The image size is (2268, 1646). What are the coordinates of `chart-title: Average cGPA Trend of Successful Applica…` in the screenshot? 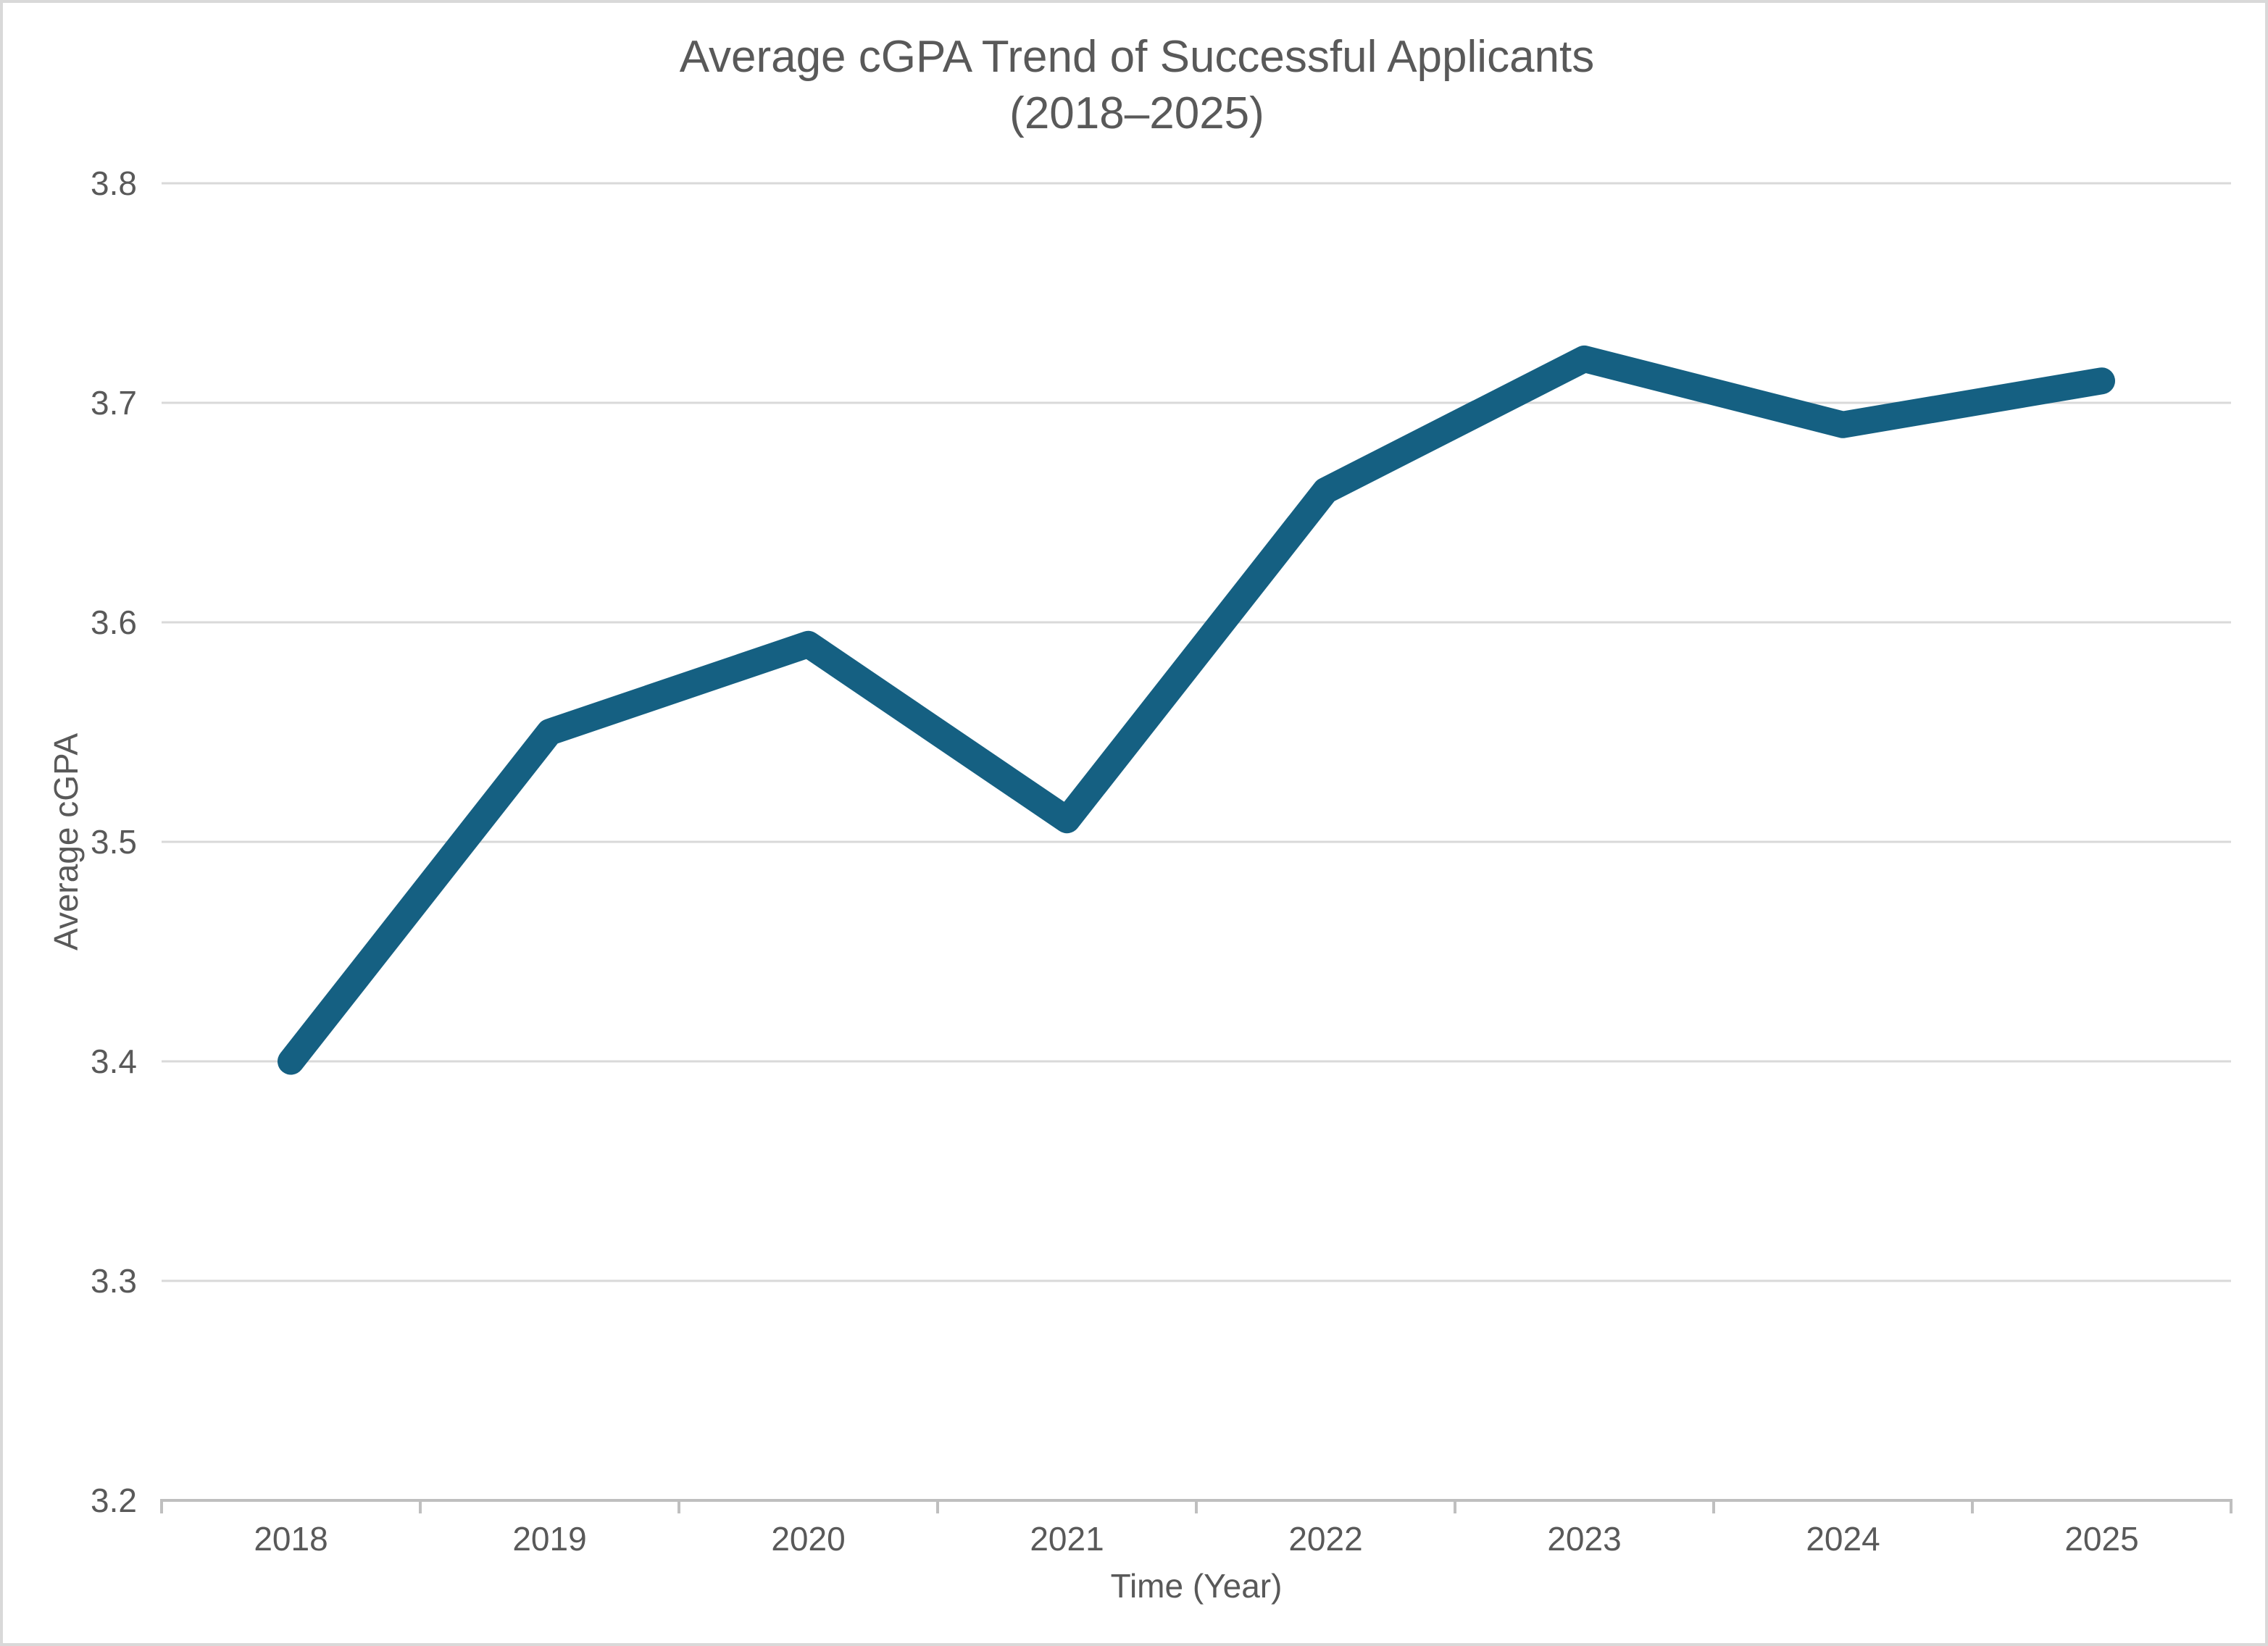 It's located at (1134, 85).